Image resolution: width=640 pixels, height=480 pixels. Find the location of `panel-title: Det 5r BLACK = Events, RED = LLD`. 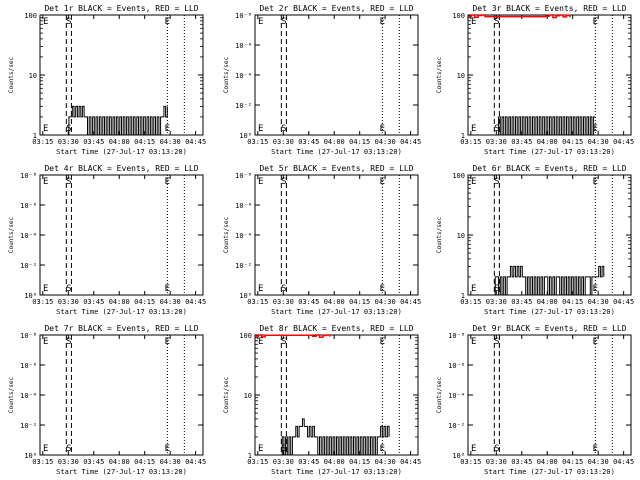

panel-title: Det 5r BLACK = Events, RED = LLD is located at coordinates (336, 168).